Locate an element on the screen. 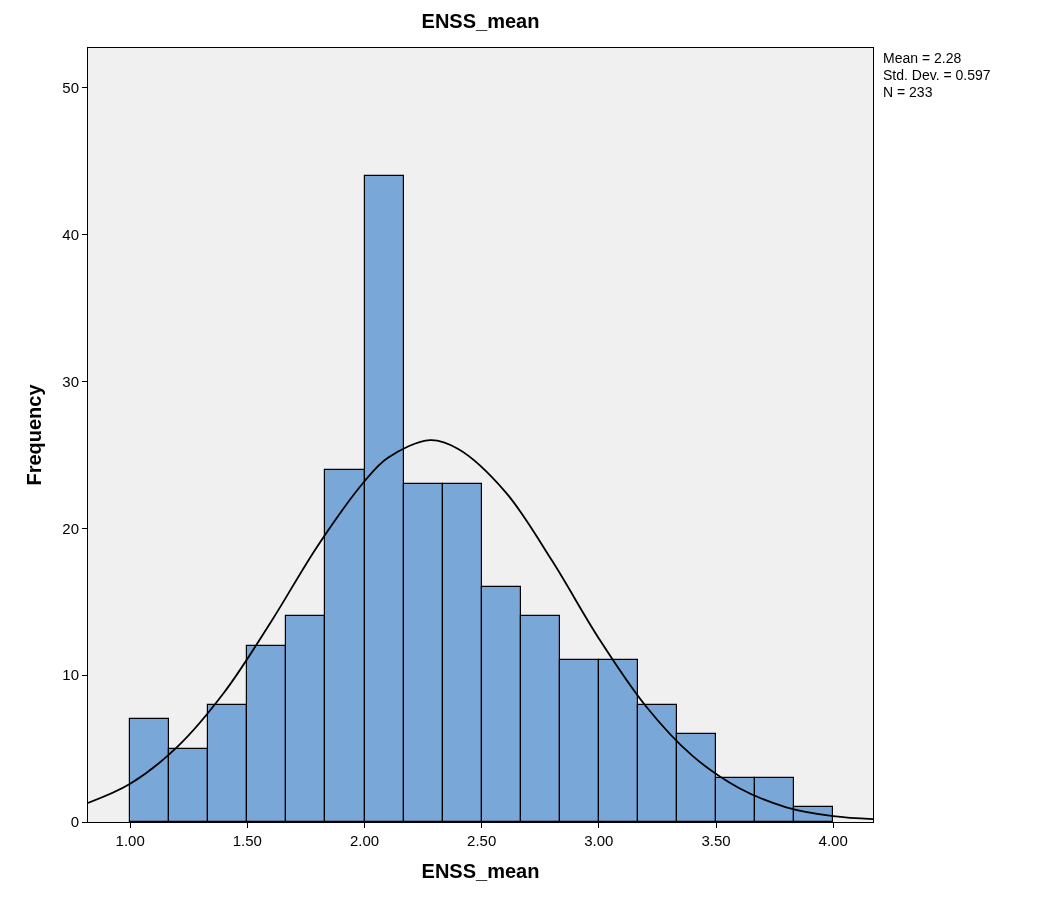 The width and height of the screenshot is (1047, 909). x-tick-label: 2.00 is located at coordinates (364, 840).